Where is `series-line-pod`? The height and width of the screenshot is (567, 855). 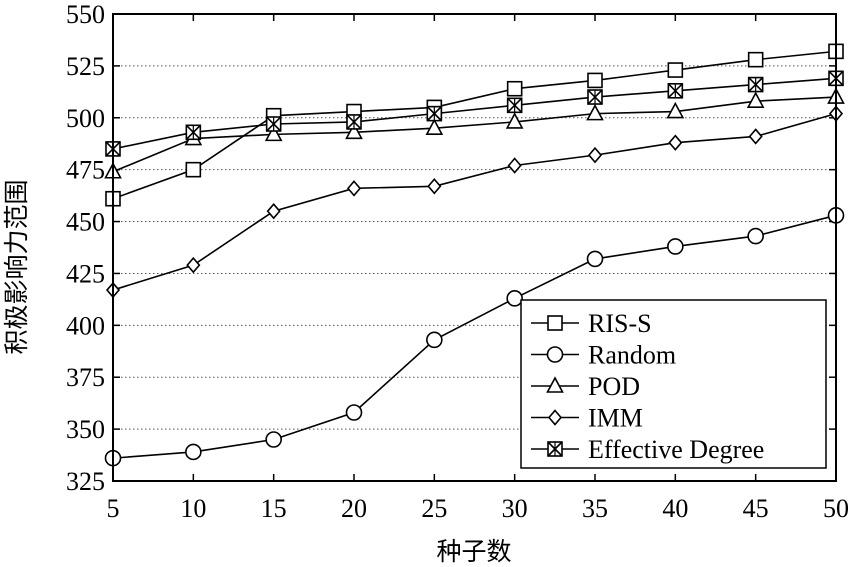 series-line-pod is located at coordinates (474, 134).